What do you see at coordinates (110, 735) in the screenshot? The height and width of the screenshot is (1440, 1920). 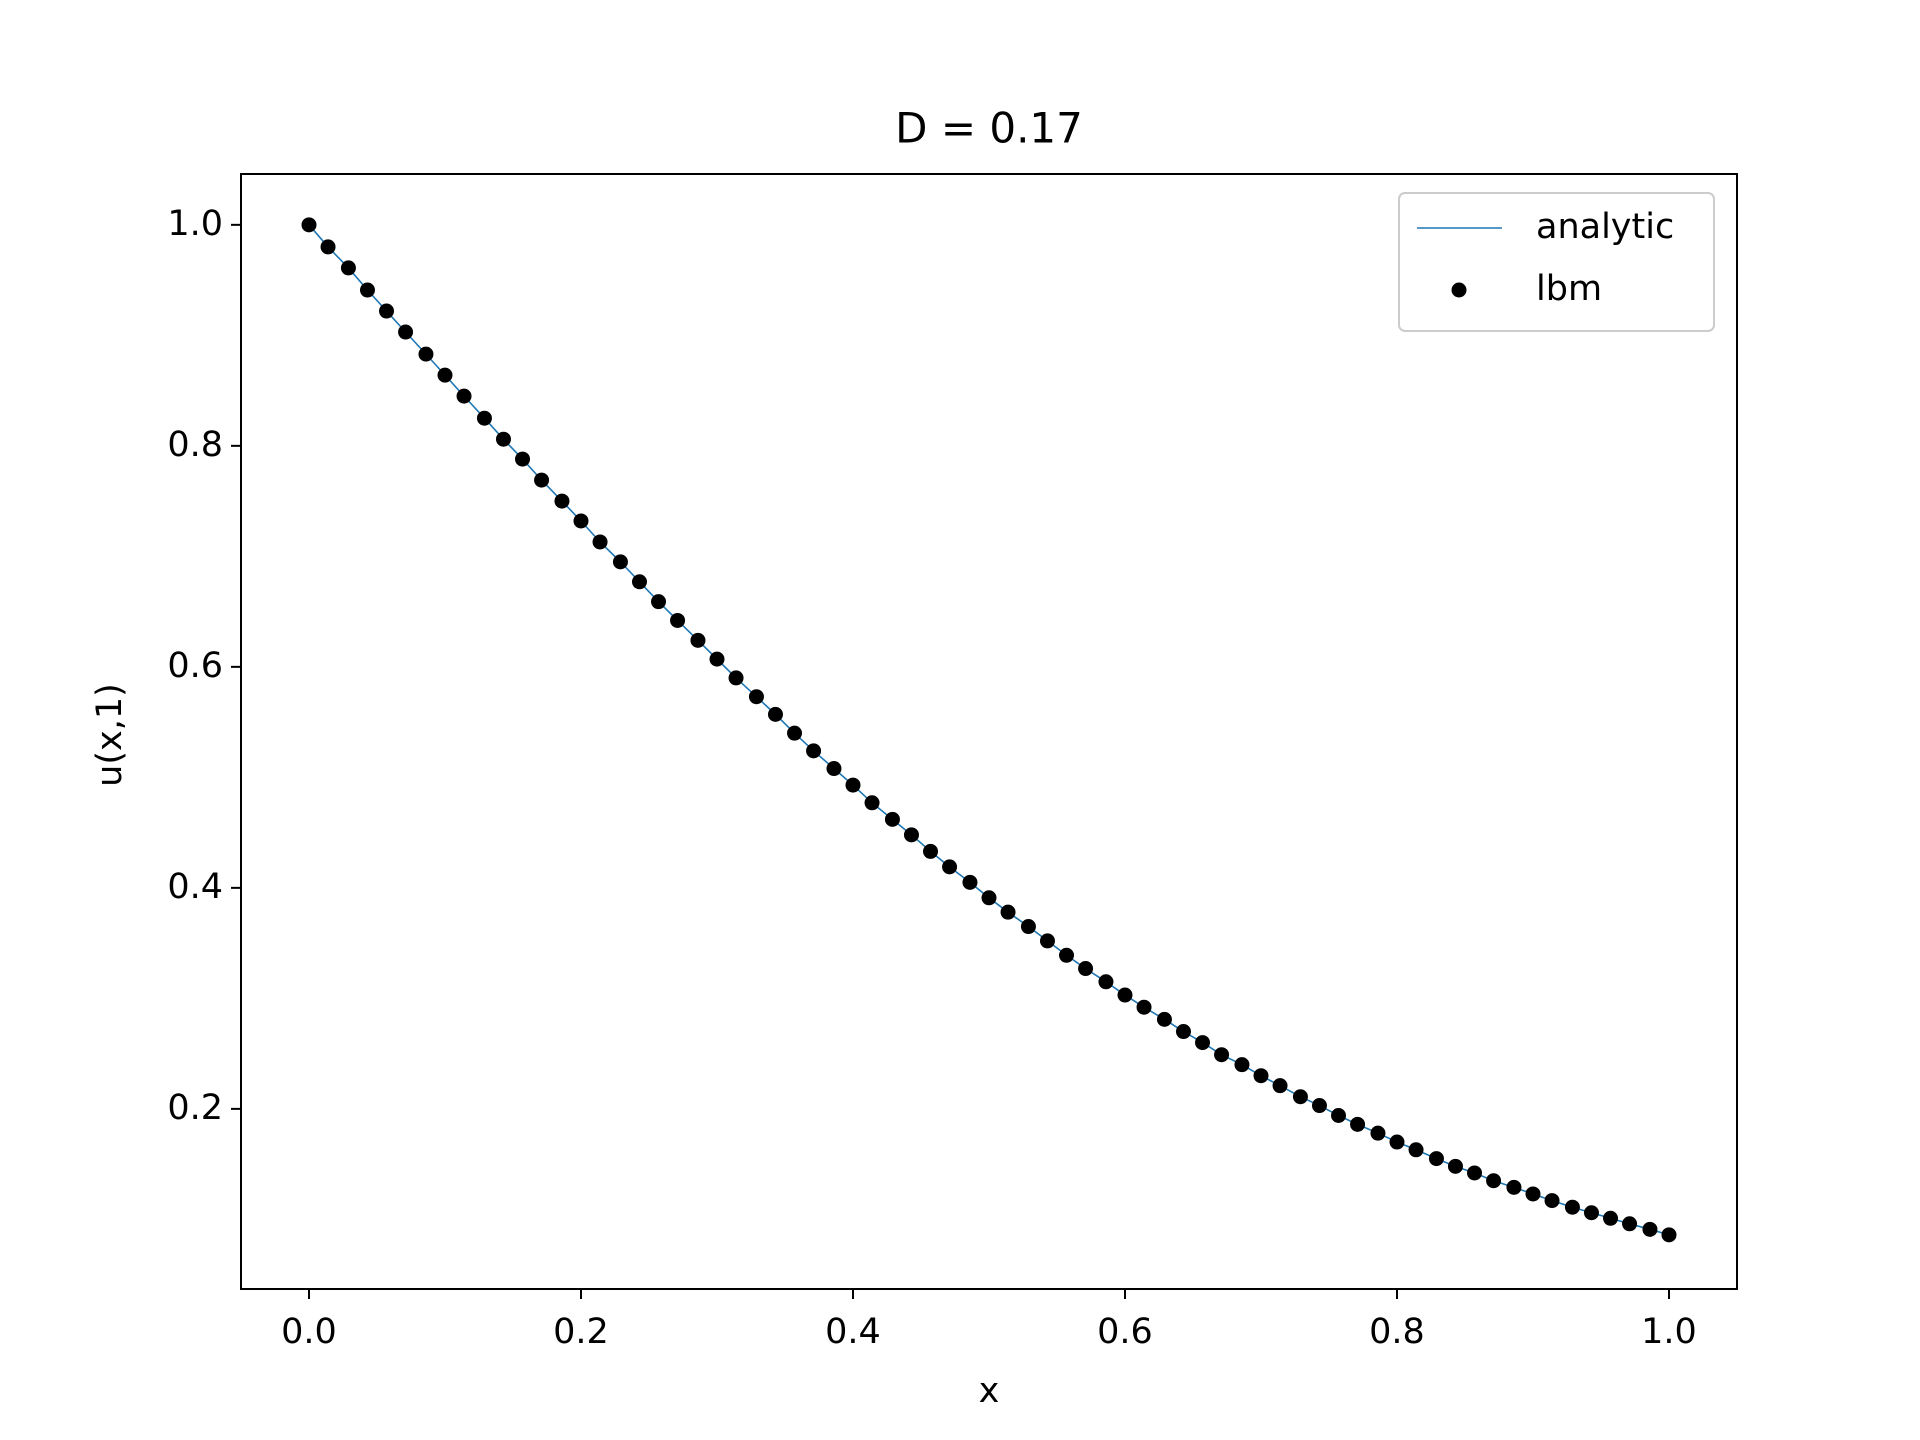 I see `y-axis-label: u(x,1)` at bounding box center [110, 735].